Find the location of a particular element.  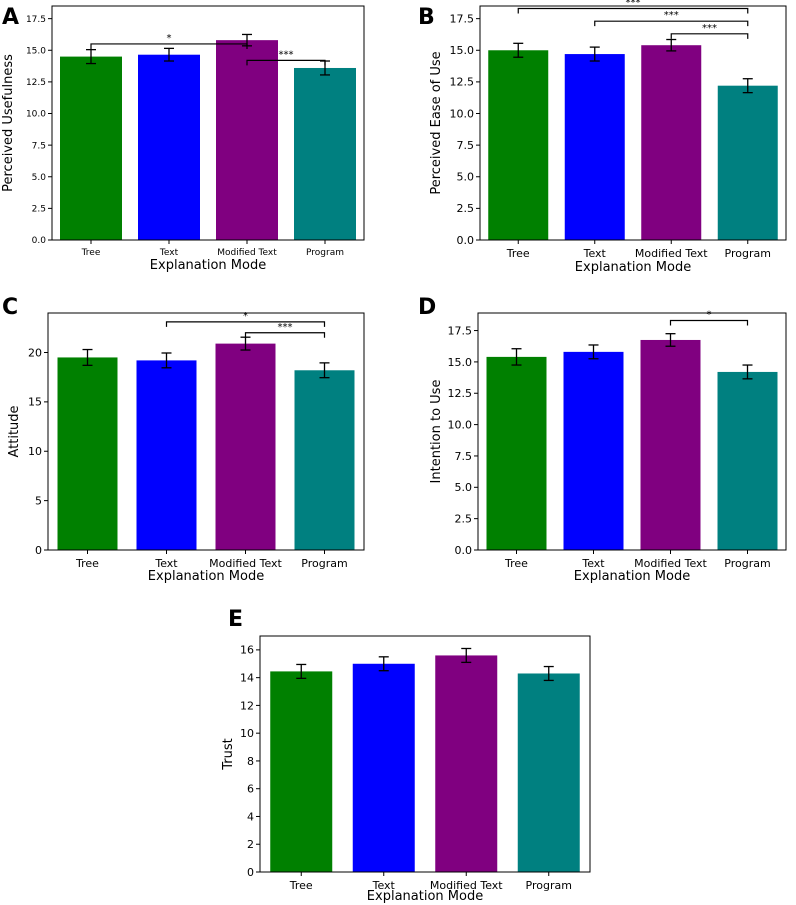

panel-letter: D is located at coordinates (427, 307).